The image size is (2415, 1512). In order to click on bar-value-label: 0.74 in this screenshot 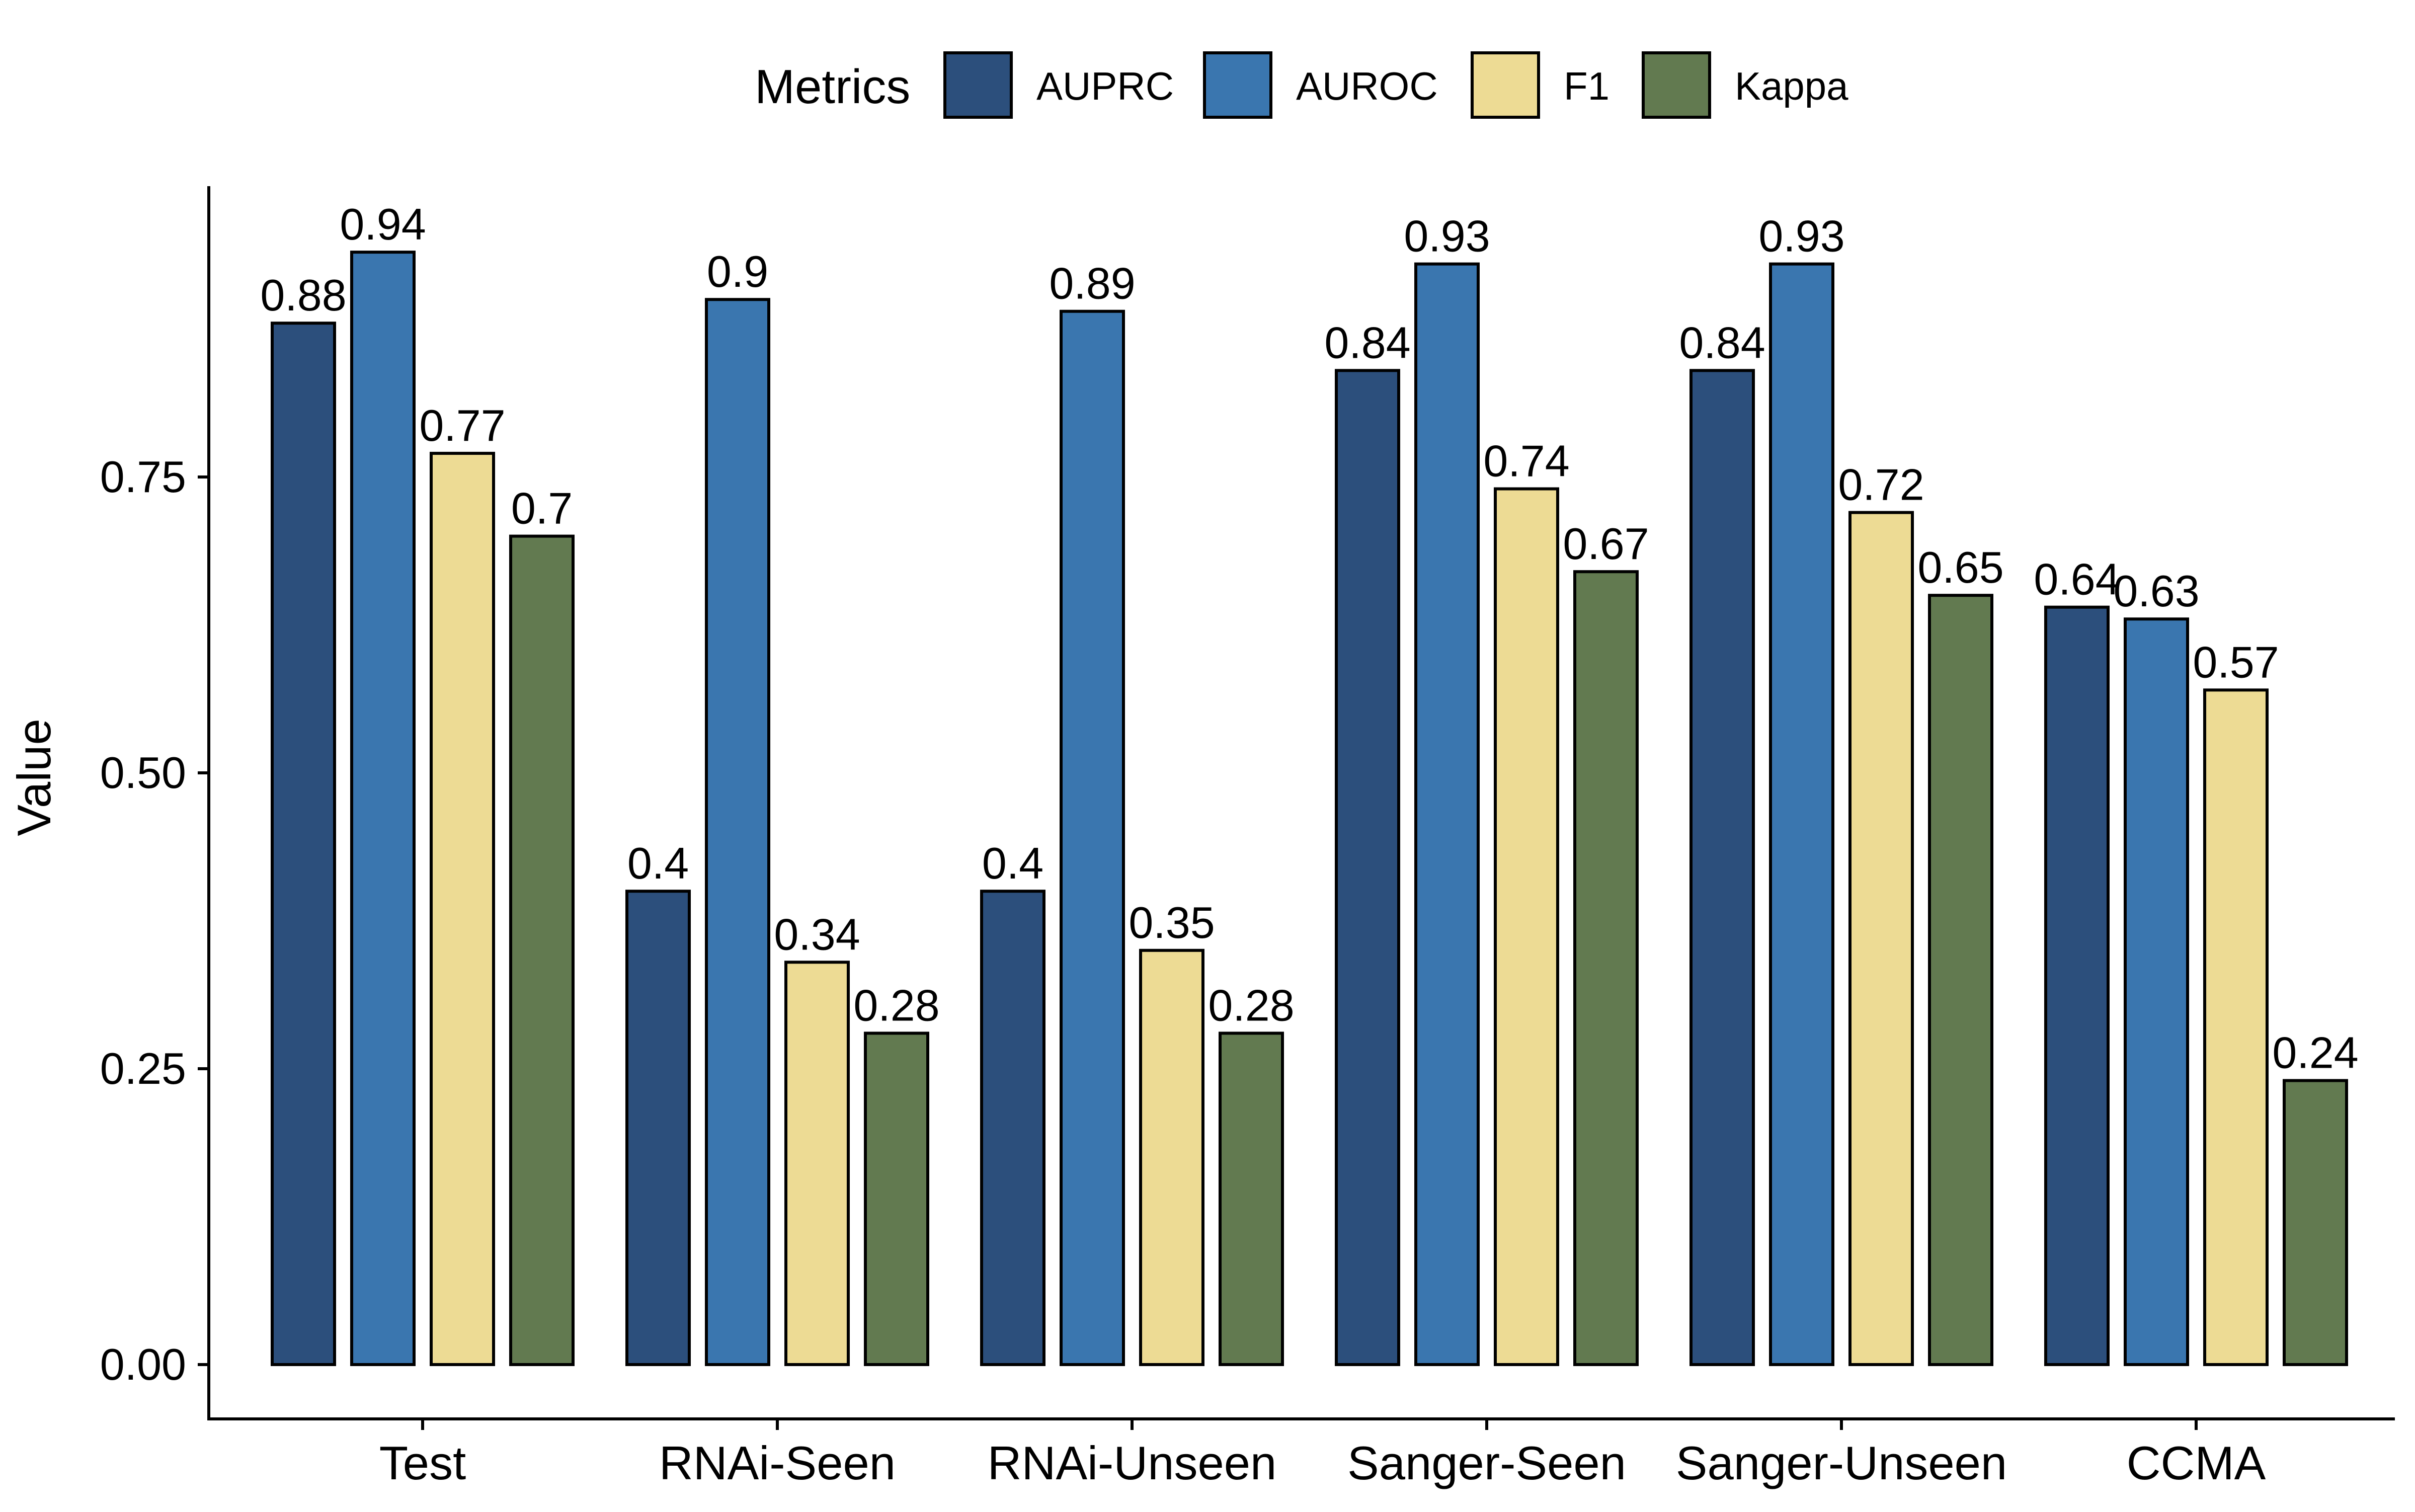, I will do `click(1526, 461)`.